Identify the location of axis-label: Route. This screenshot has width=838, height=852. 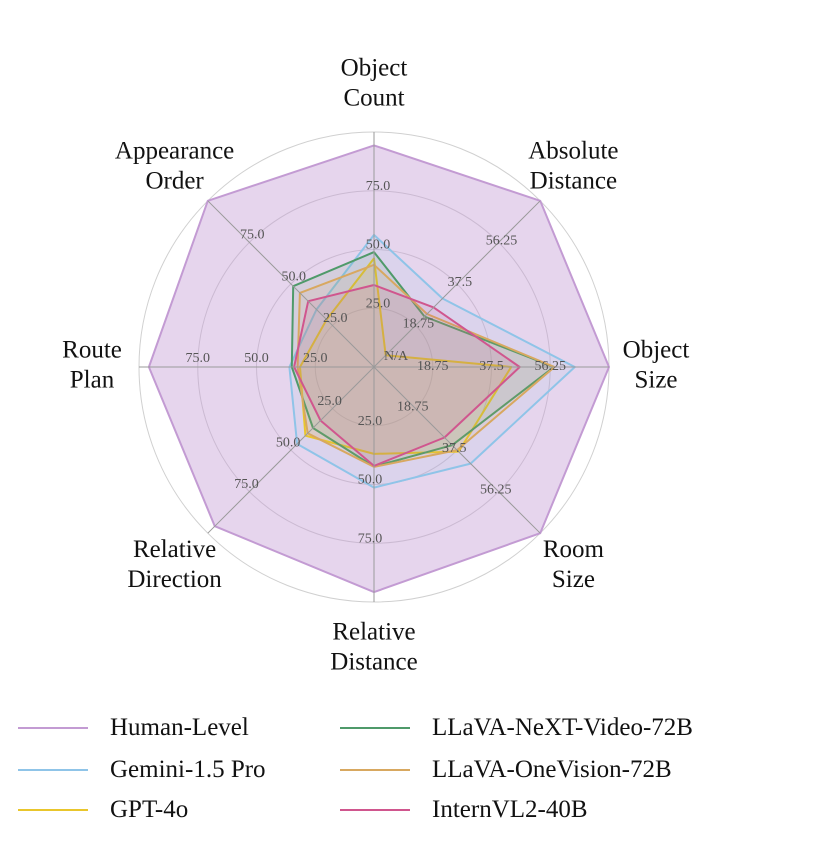
(92, 350).